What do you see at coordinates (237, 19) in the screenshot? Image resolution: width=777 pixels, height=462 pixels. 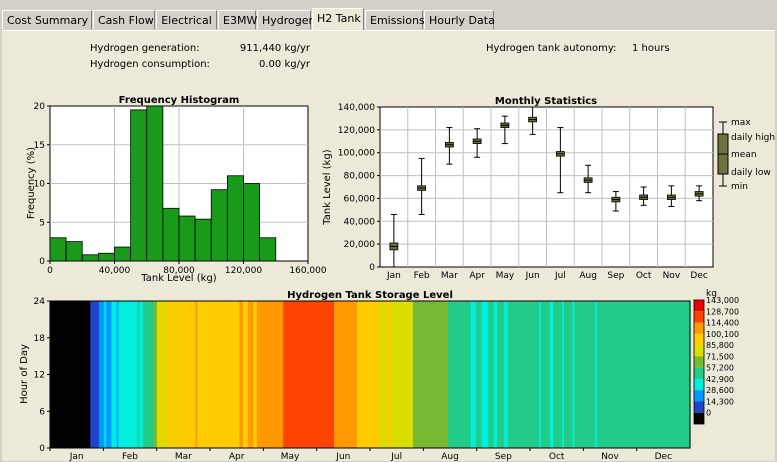 I see `tab-e3mw: E3MW` at bounding box center [237, 19].